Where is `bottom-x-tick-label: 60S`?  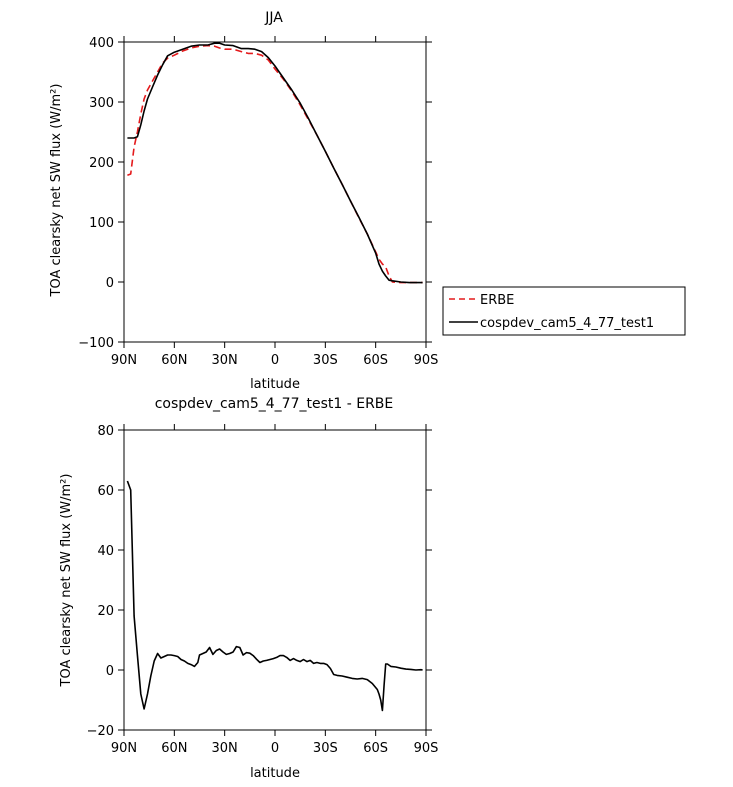
bottom-x-tick-label: 60S is located at coordinates (375, 748).